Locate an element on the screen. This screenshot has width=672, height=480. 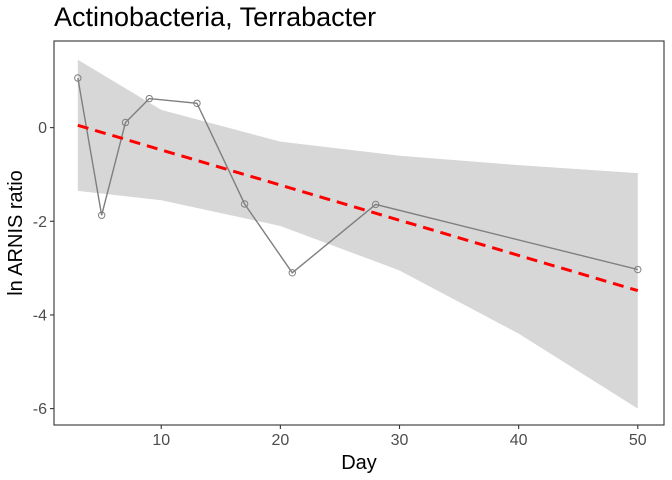
y-axis-title: ln ARNIS ratio is located at coordinates (16, 233).